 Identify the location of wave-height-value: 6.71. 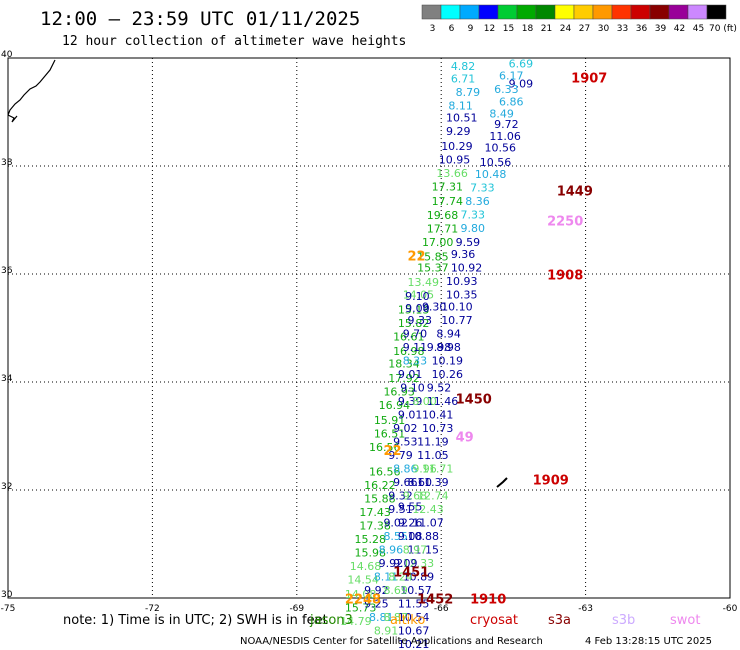
(463, 78).